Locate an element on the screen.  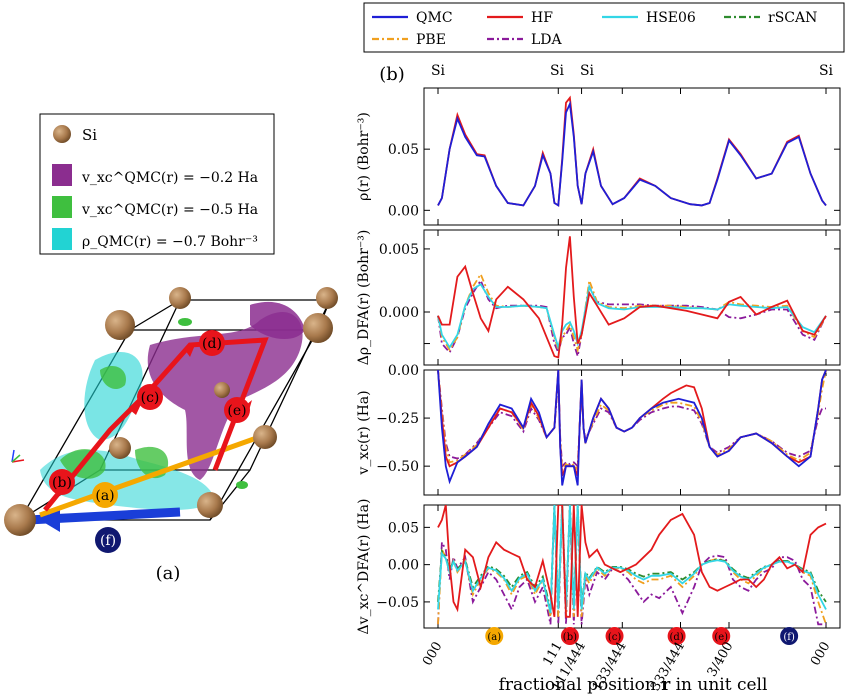
legend-vxc-05-item: v_xc^QMC(r) = −0.5 Ha is located at coordinates (155, 207).